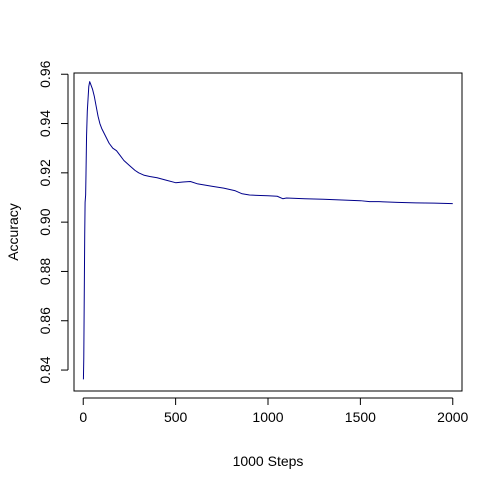 The width and height of the screenshot is (501, 489). Describe the element at coordinates (13, 232) in the screenshot. I see `y-axis-label: Accuracy` at that location.